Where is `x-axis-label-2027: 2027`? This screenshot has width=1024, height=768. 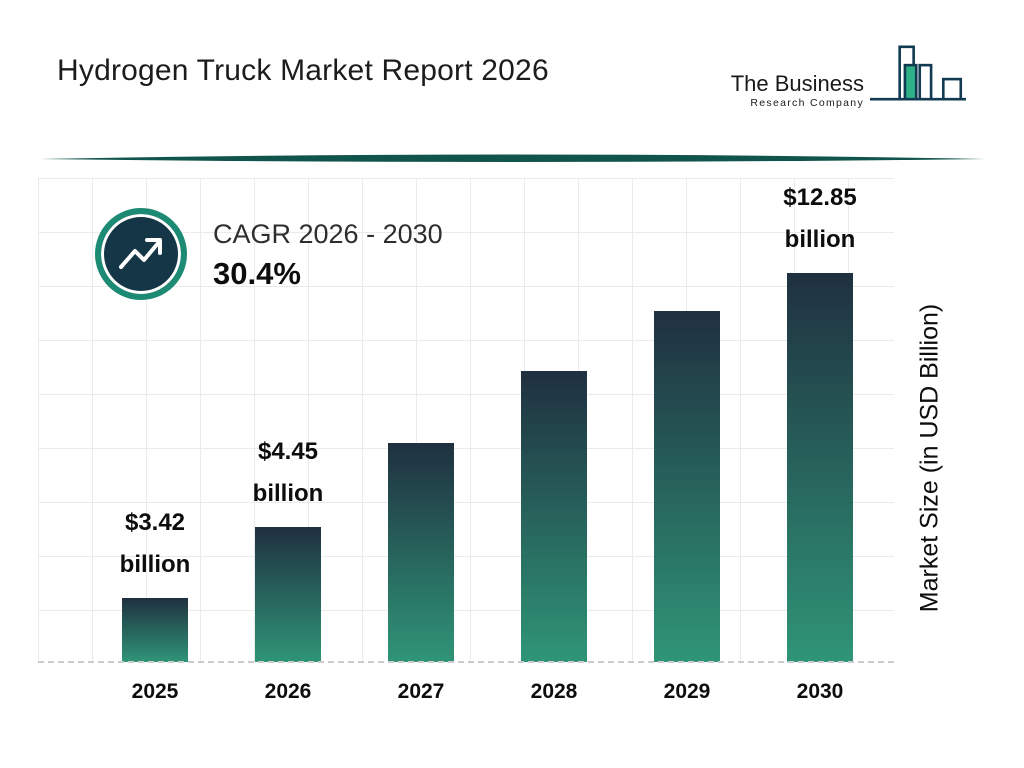 x-axis-label-2027: 2027 is located at coordinates (421, 691).